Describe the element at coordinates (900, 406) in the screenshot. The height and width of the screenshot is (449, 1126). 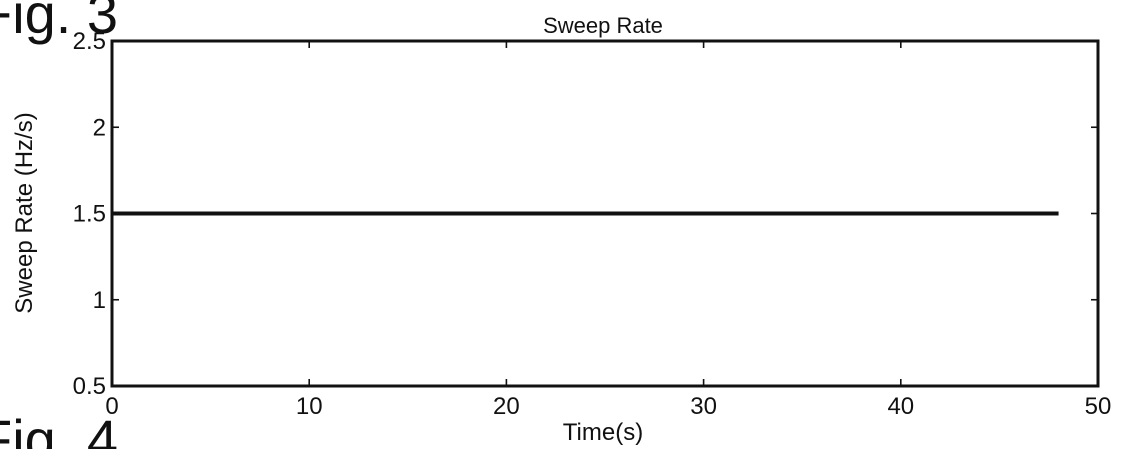
I see `x-tick-label: 40` at that location.